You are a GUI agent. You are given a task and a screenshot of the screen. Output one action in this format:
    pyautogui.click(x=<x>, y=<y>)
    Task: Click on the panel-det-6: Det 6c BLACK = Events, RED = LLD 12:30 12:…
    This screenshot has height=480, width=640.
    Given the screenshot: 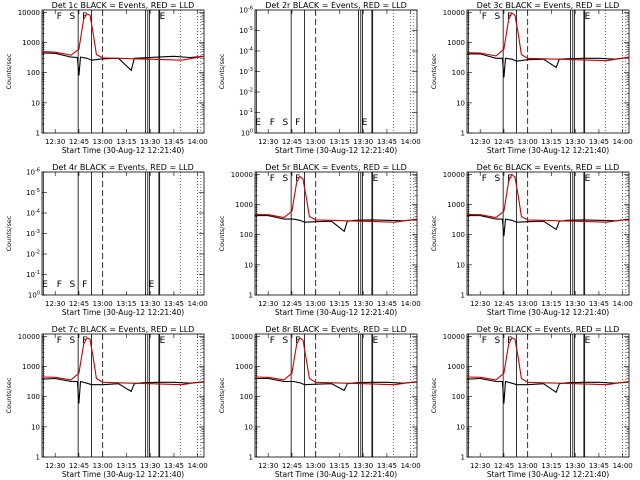 What is the action you would take?
    pyautogui.click(x=531, y=240)
    